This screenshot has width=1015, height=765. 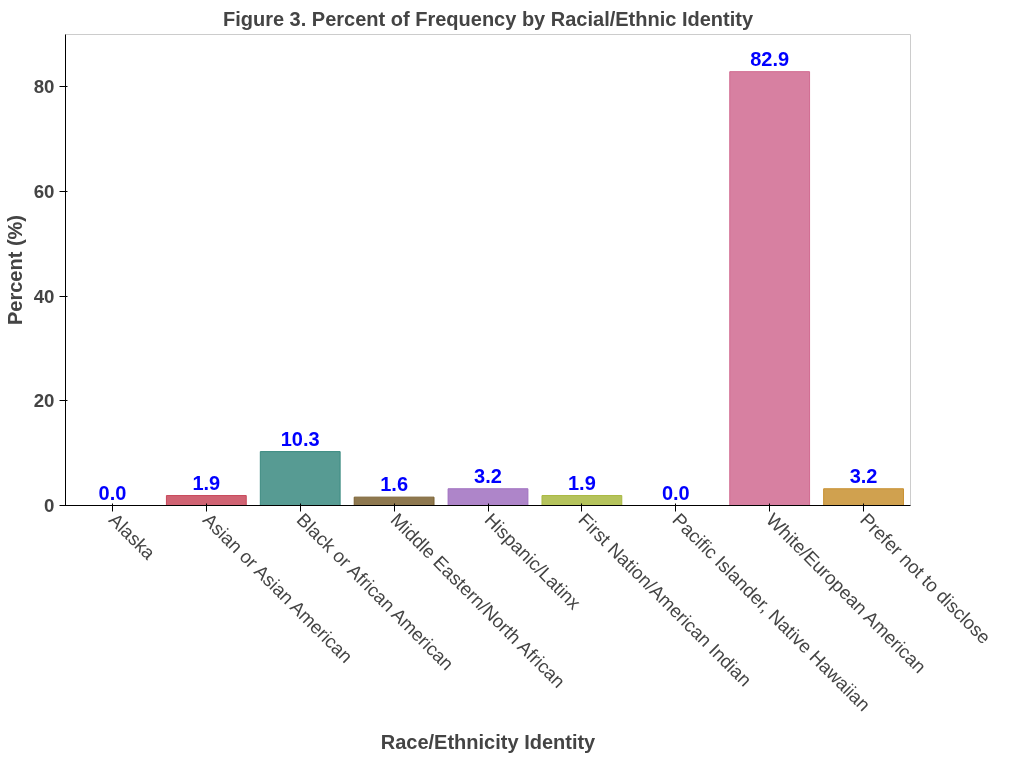 I want to click on y-tick-label: 40, so click(x=44, y=296).